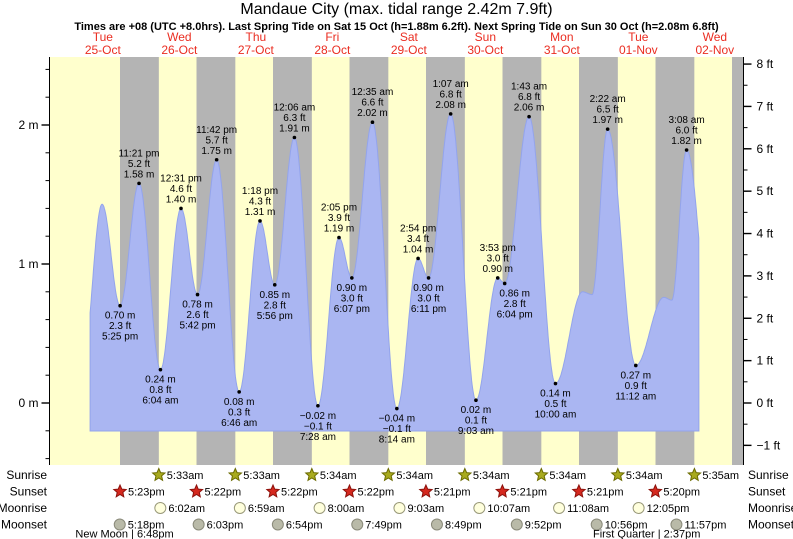  I want to click on sunset-time: 5:21pm, so click(605, 493).